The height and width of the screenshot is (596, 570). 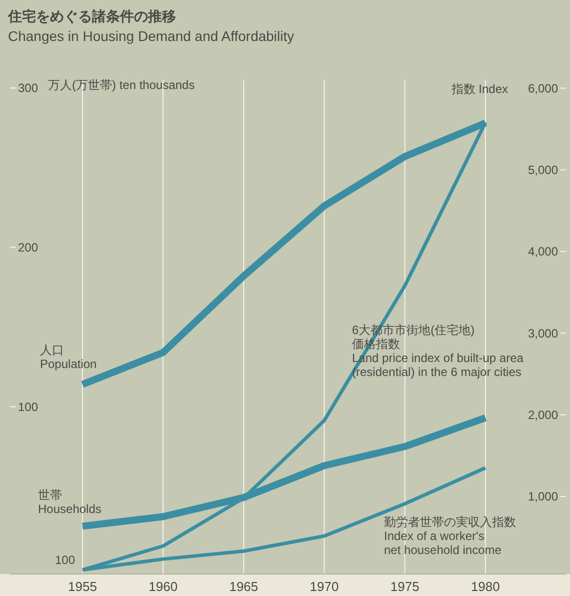 I want to click on y-axis-title: 万人(万世帯) ten thousands, so click(x=121, y=85).